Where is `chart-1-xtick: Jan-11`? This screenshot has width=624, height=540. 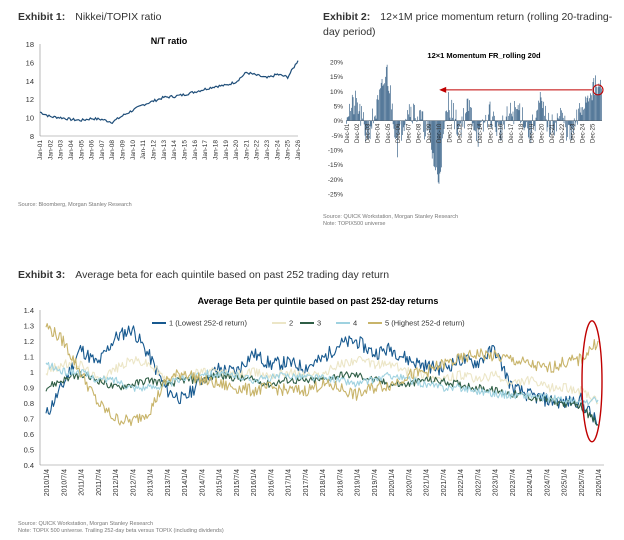 chart-1-xtick: Jan-11 is located at coordinates (143, 150).